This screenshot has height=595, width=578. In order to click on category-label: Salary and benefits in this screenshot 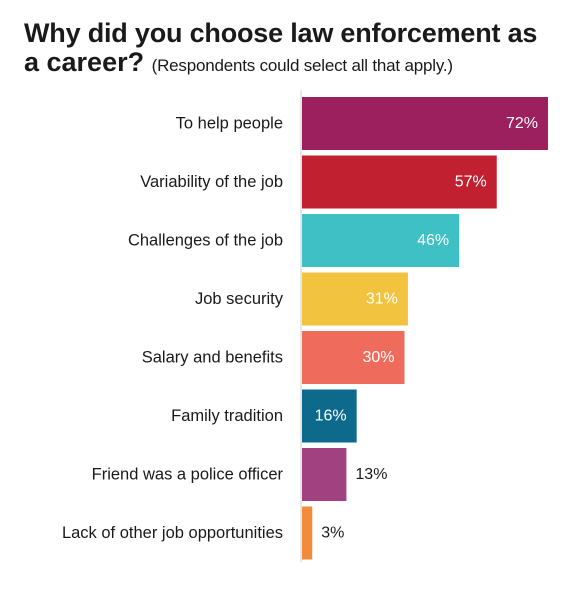, I will do `click(212, 358)`.